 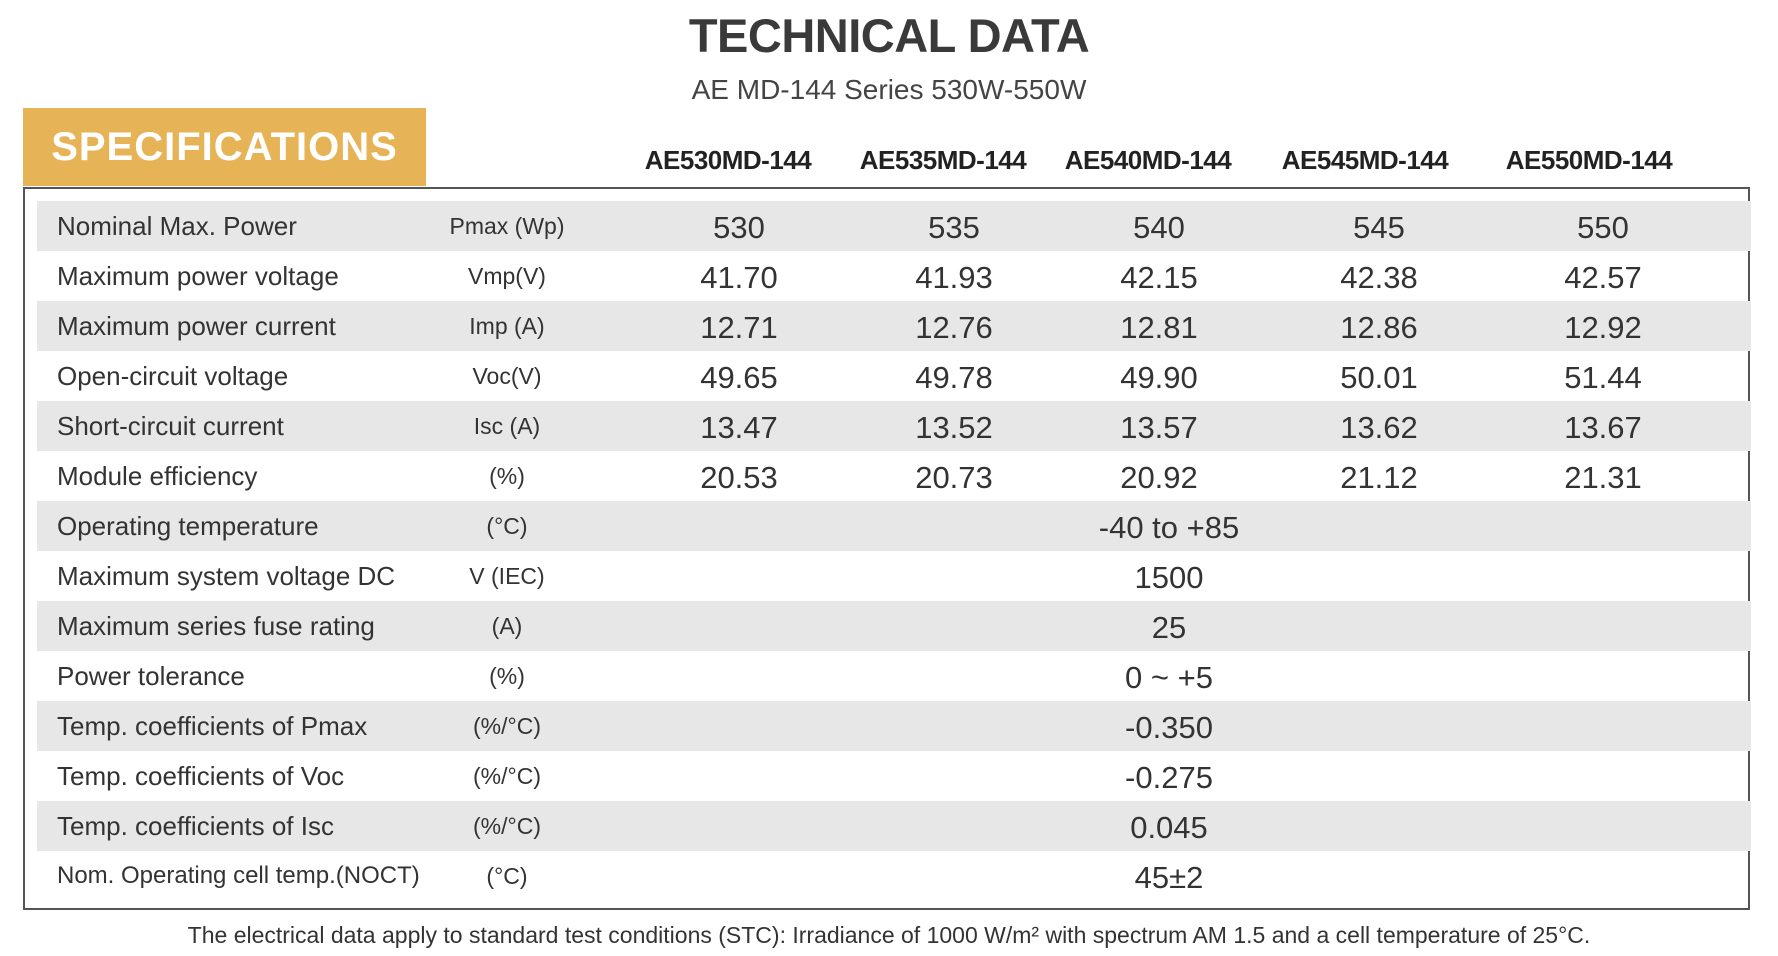 What do you see at coordinates (170, 426) in the screenshot?
I see `row-label: Short-circuit current` at bounding box center [170, 426].